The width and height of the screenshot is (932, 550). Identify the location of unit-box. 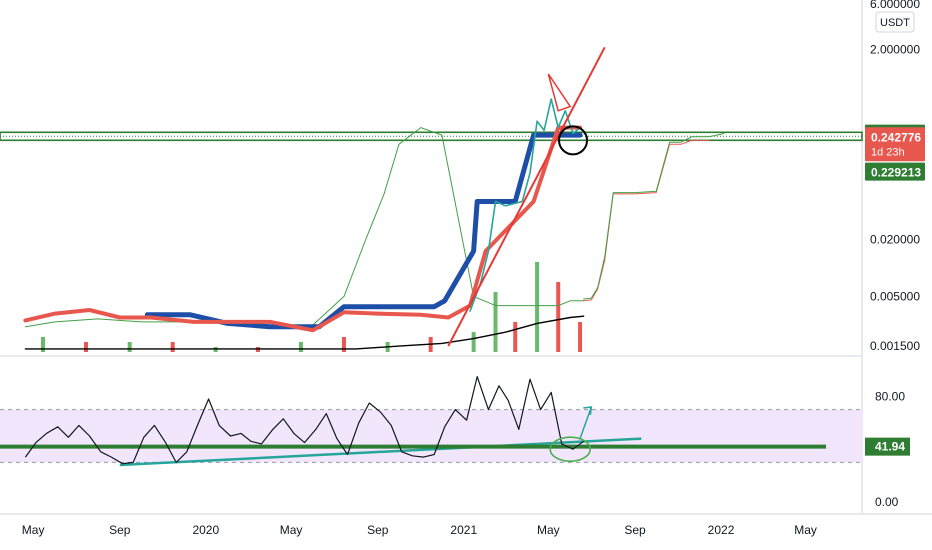
(895, 22).